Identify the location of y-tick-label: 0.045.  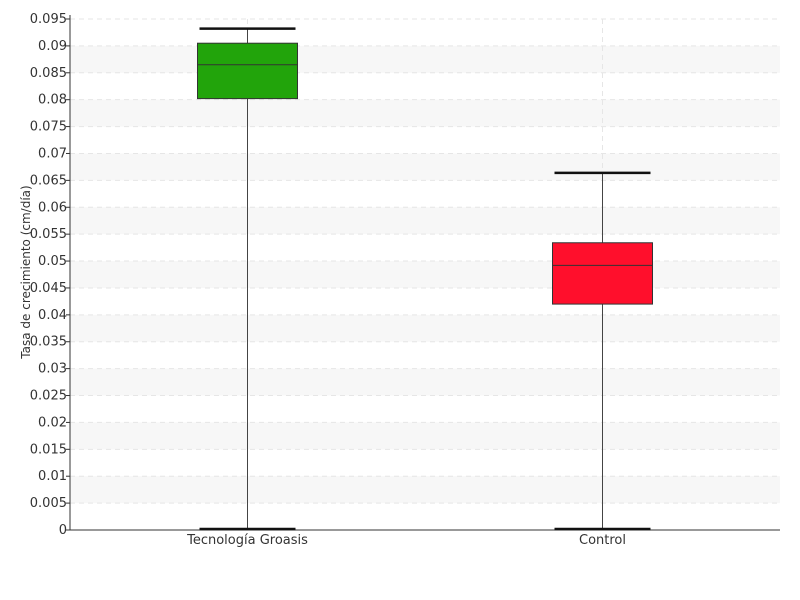
(48, 288).